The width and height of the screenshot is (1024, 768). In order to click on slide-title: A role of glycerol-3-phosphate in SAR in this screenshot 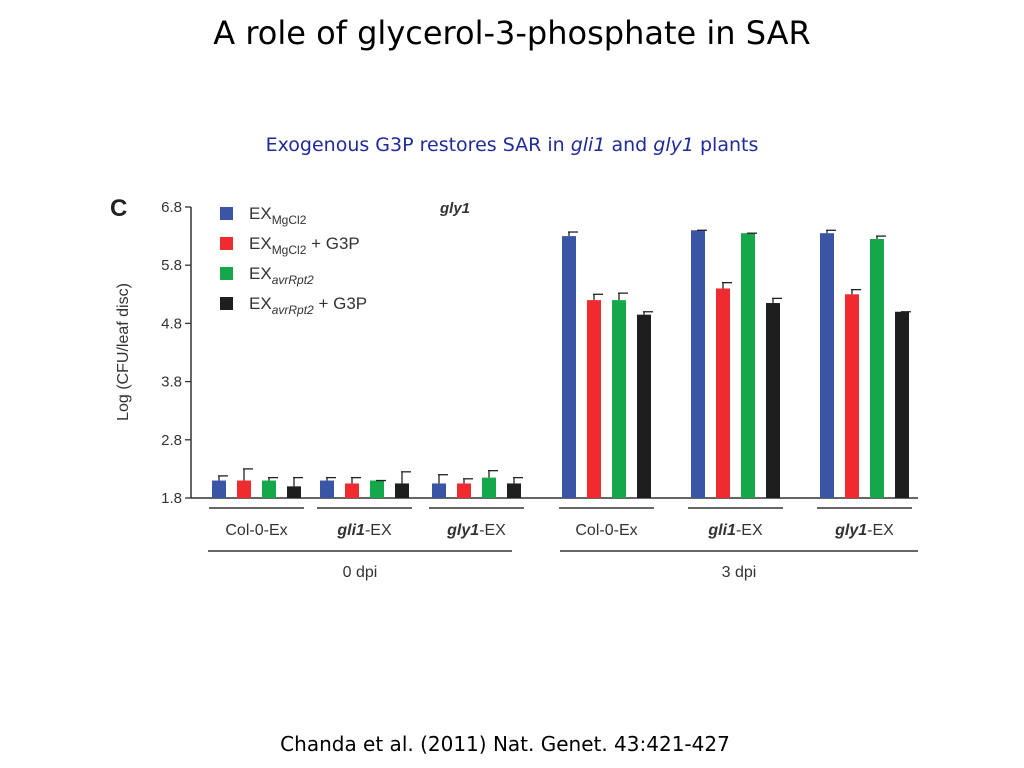, I will do `click(512, 33)`.